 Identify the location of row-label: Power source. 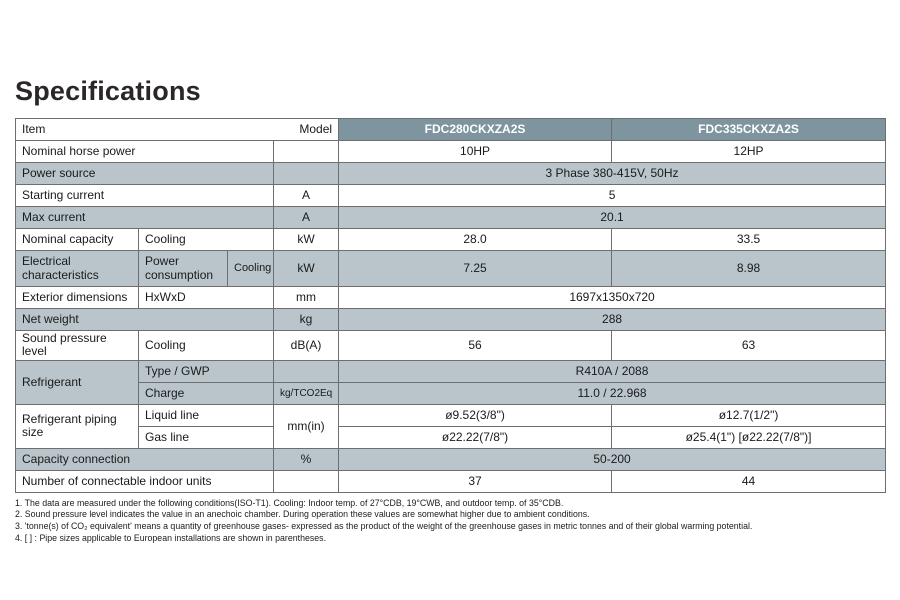
(144, 173).